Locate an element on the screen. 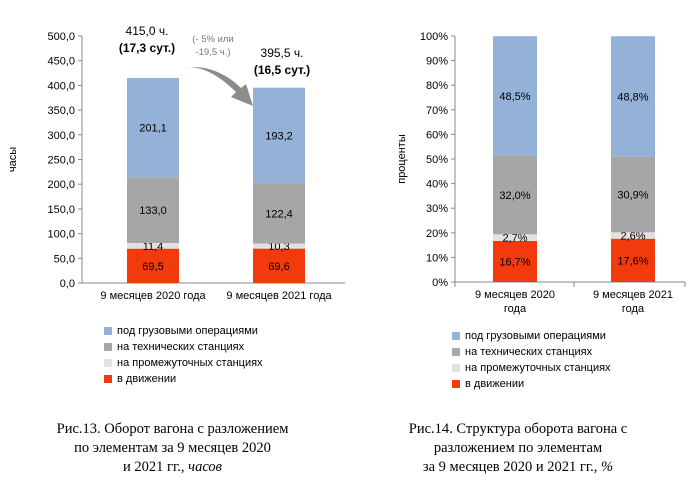 Image resolution: width=691 pixels, height=500 pixels. total-label-2020: 415,0 ч. is located at coordinates (147, 31).